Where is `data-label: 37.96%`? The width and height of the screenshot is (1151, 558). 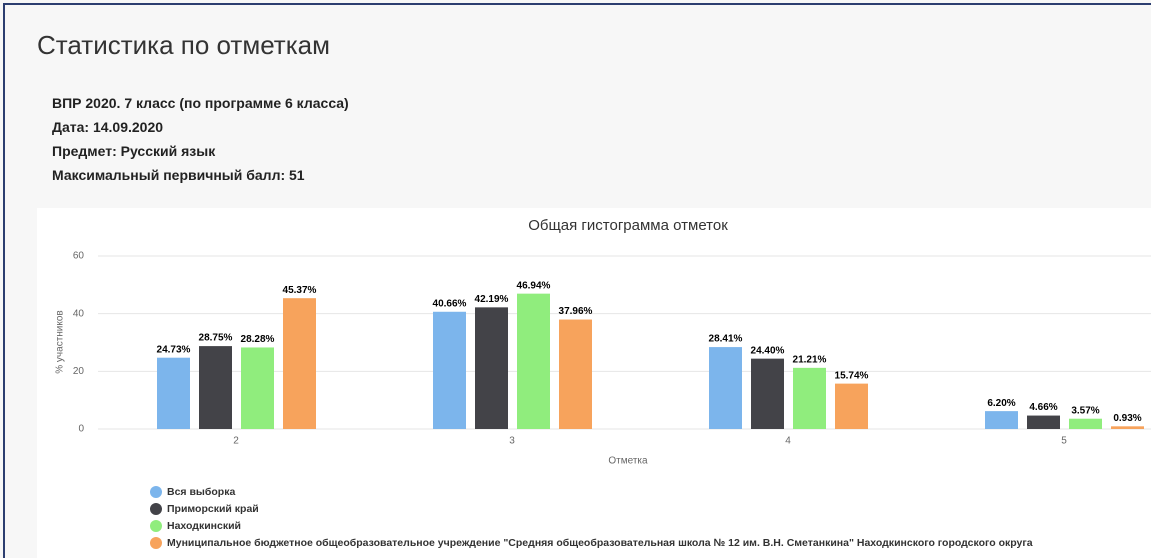
data-label: 37.96% is located at coordinates (576, 311).